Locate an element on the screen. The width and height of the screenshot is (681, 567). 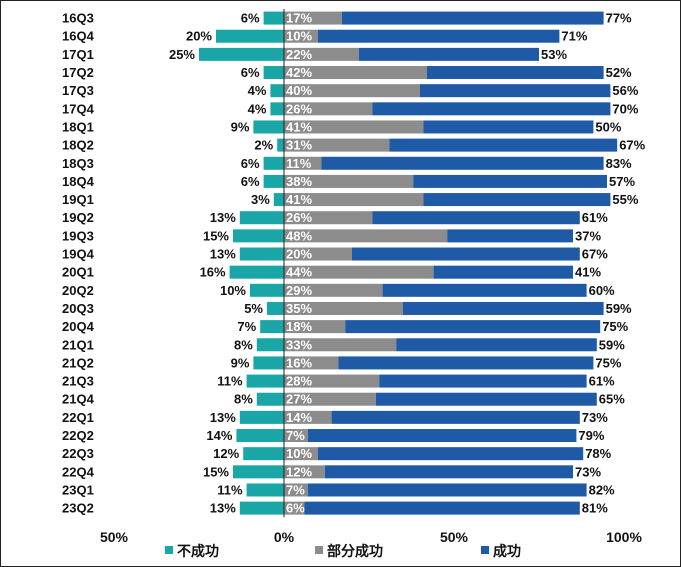
label-success: 77% is located at coordinates (619, 18).